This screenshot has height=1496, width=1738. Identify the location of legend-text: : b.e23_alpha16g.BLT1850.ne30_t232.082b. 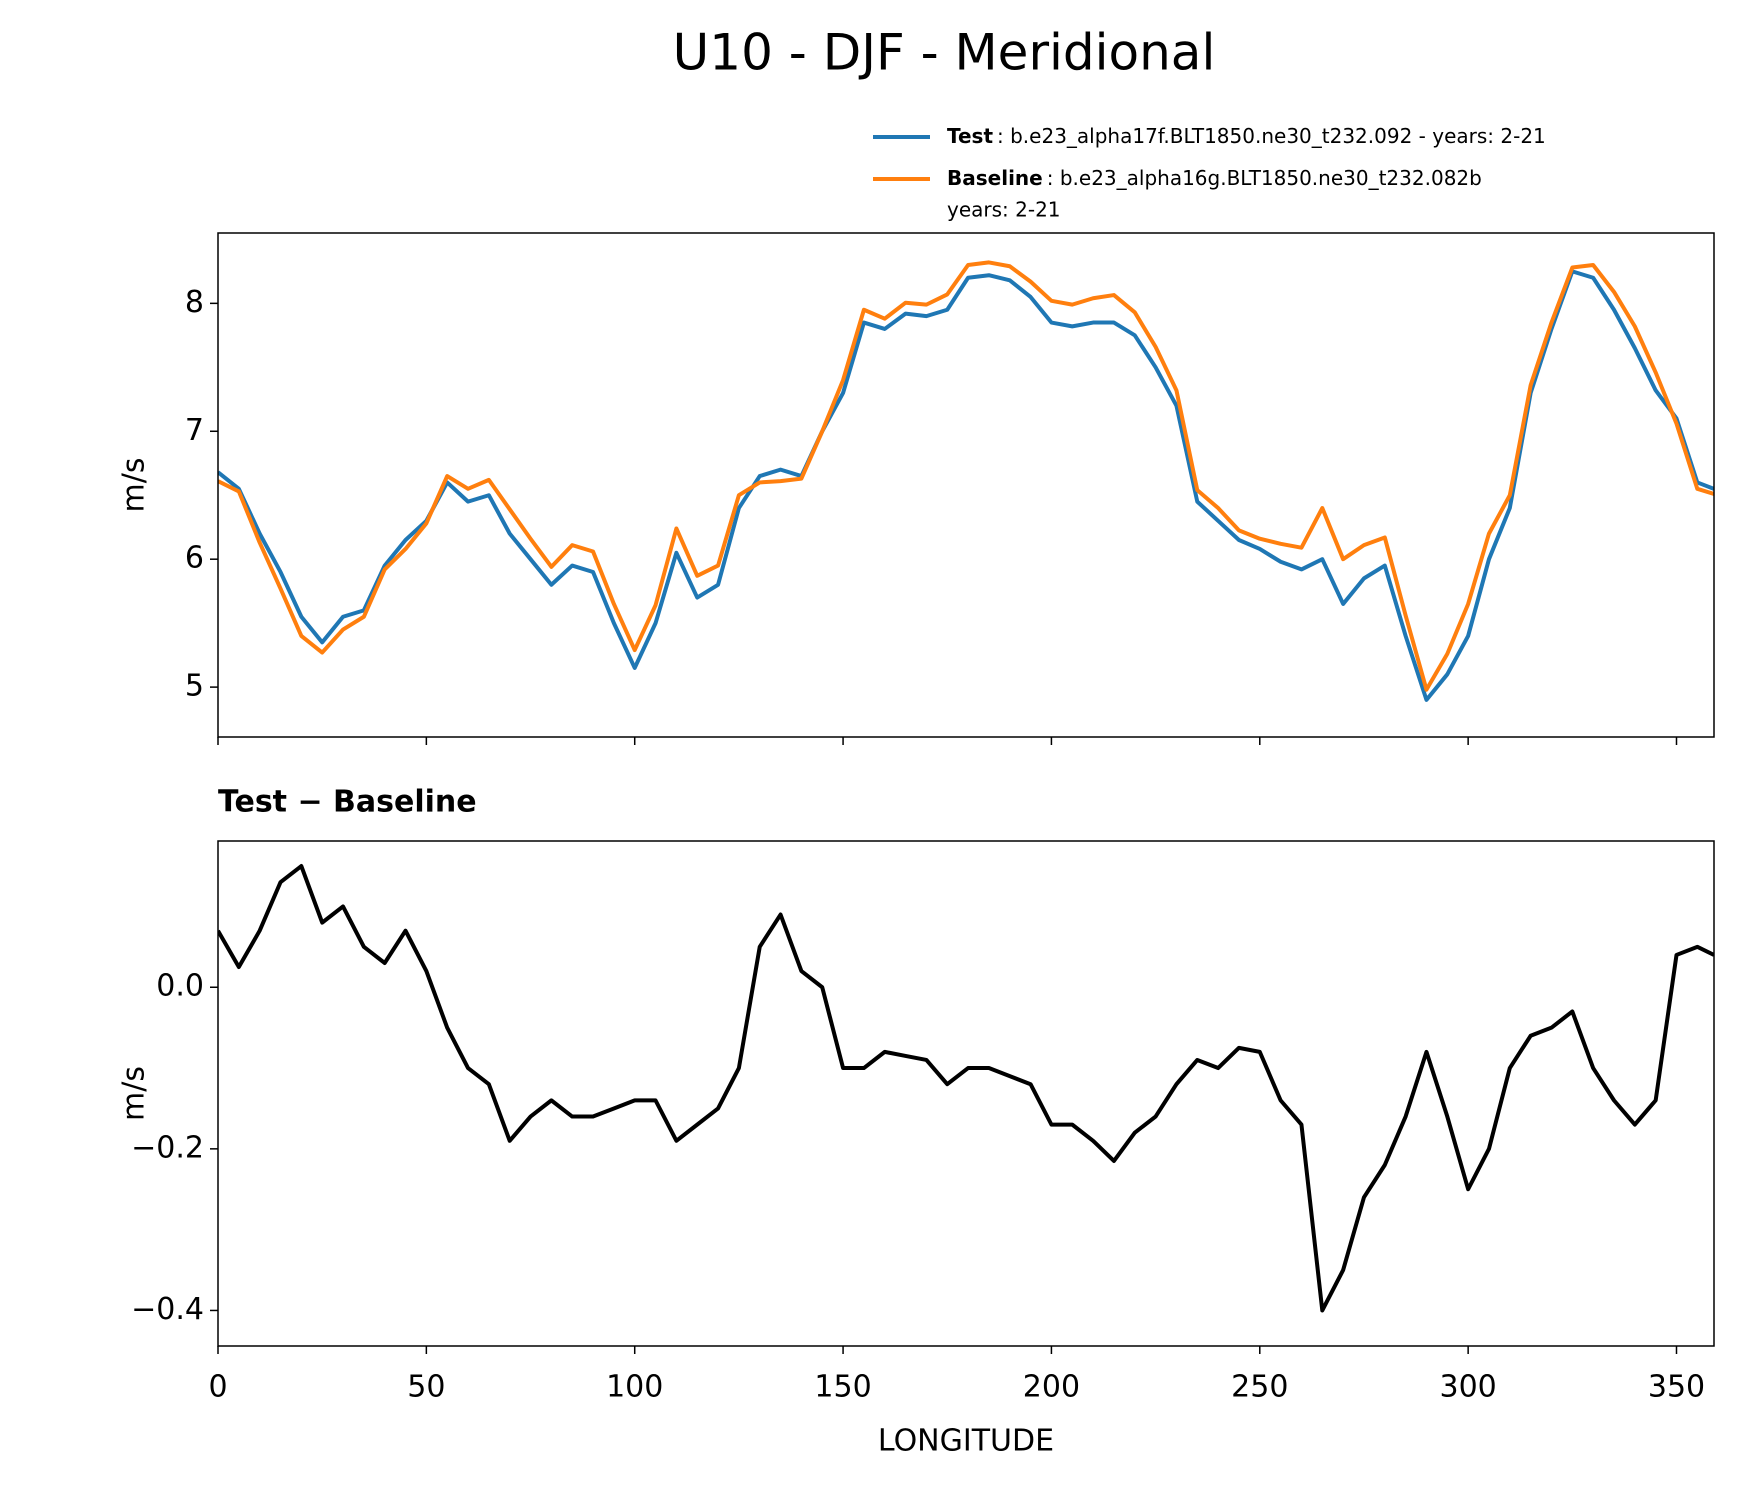
(1264, 178).